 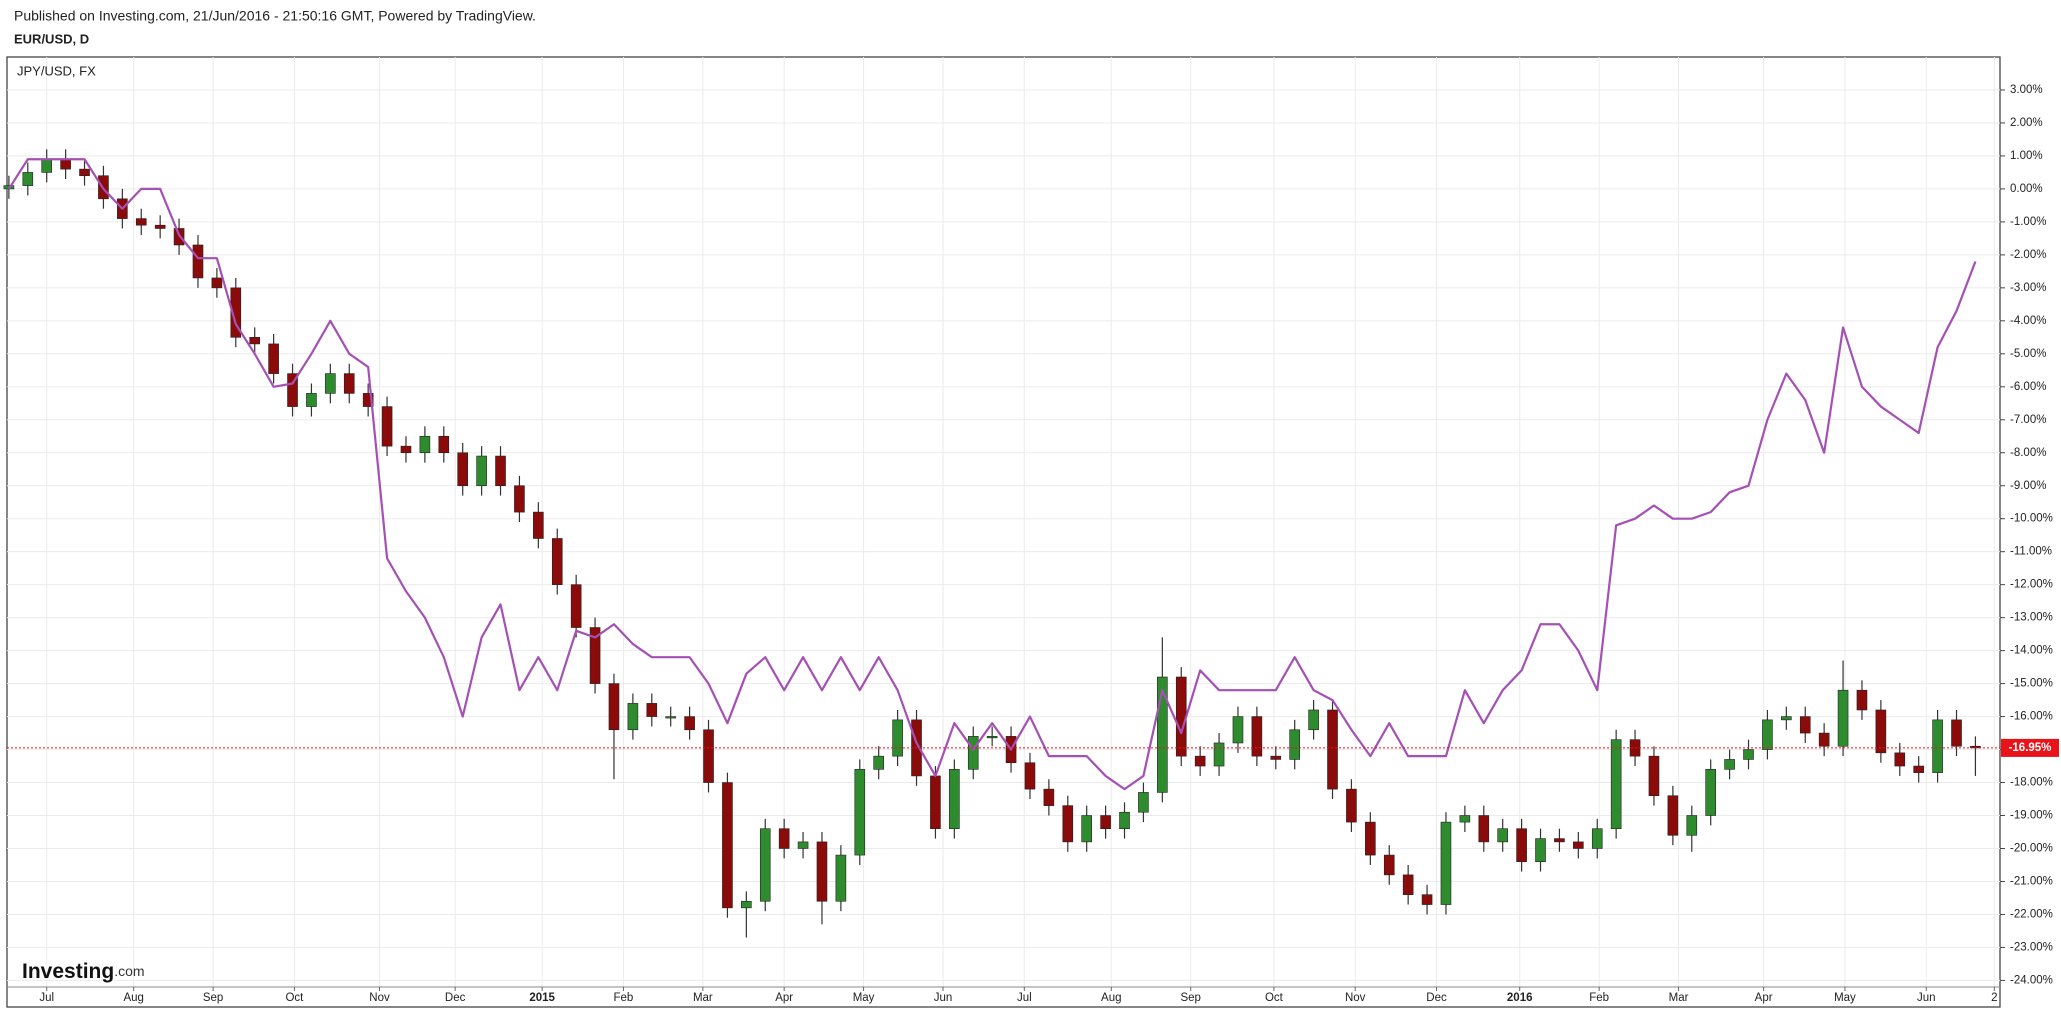 I want to click on y-tick-label: -18.00%, so click(x=2031, y=783).